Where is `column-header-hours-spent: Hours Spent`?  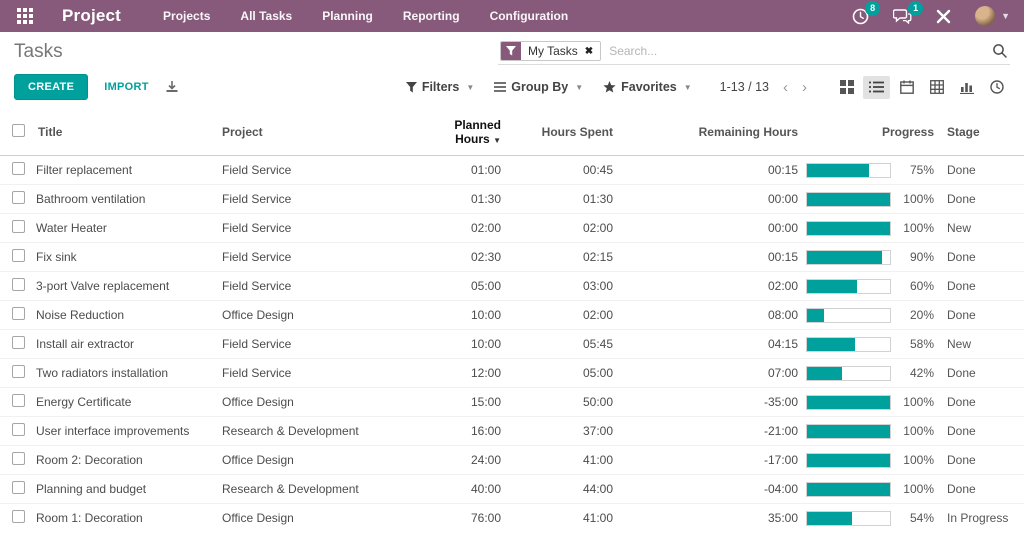
column-header-hours-spent: Hours Spent is located at coordinates (561, 132).